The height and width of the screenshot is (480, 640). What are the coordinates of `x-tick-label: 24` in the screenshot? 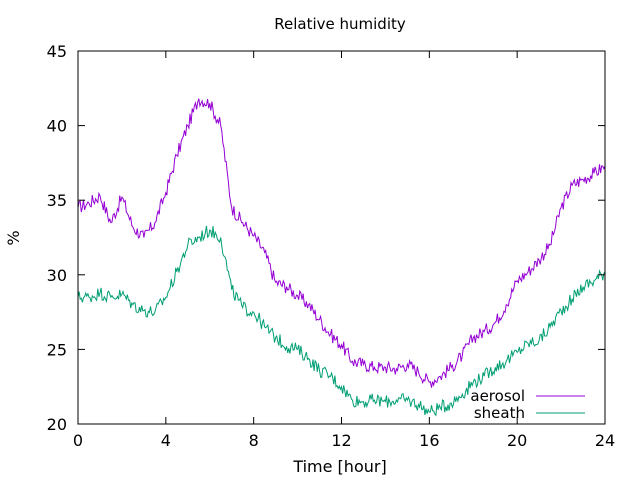 It's located at (605, 440).